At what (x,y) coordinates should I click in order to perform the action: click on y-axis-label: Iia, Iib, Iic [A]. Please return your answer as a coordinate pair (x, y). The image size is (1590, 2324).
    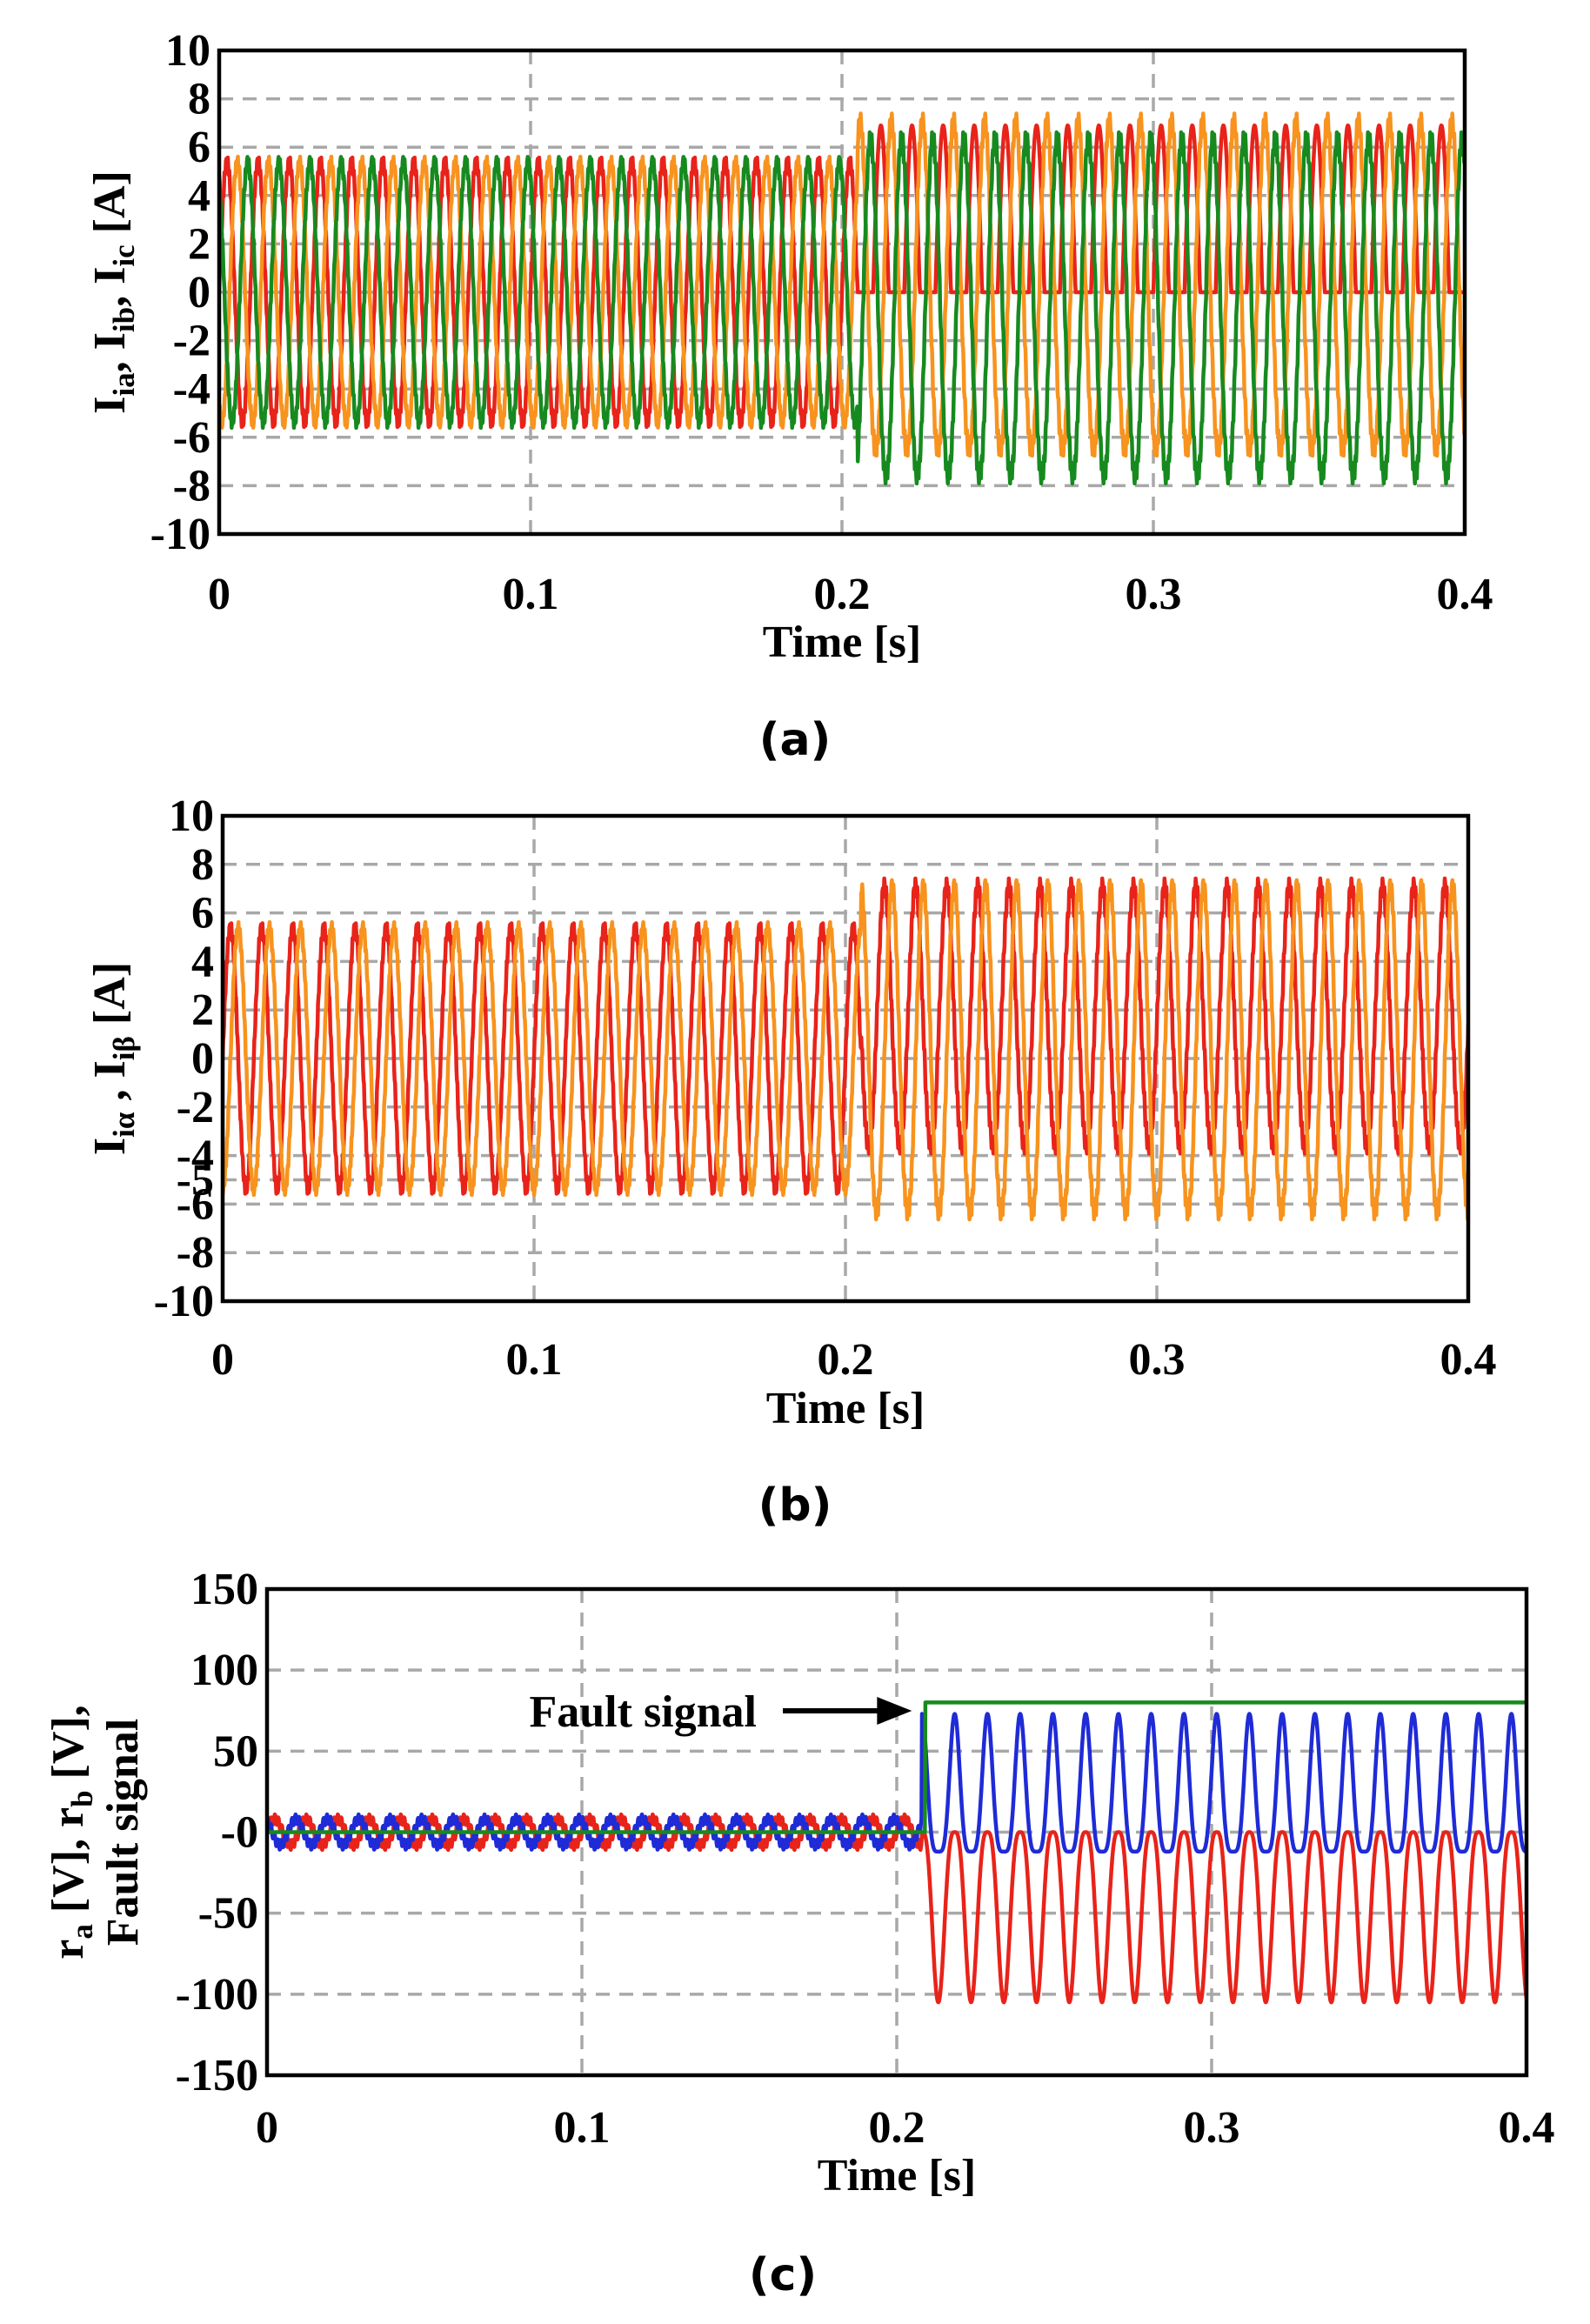
    Looking at the image, I should click on (113, 292).